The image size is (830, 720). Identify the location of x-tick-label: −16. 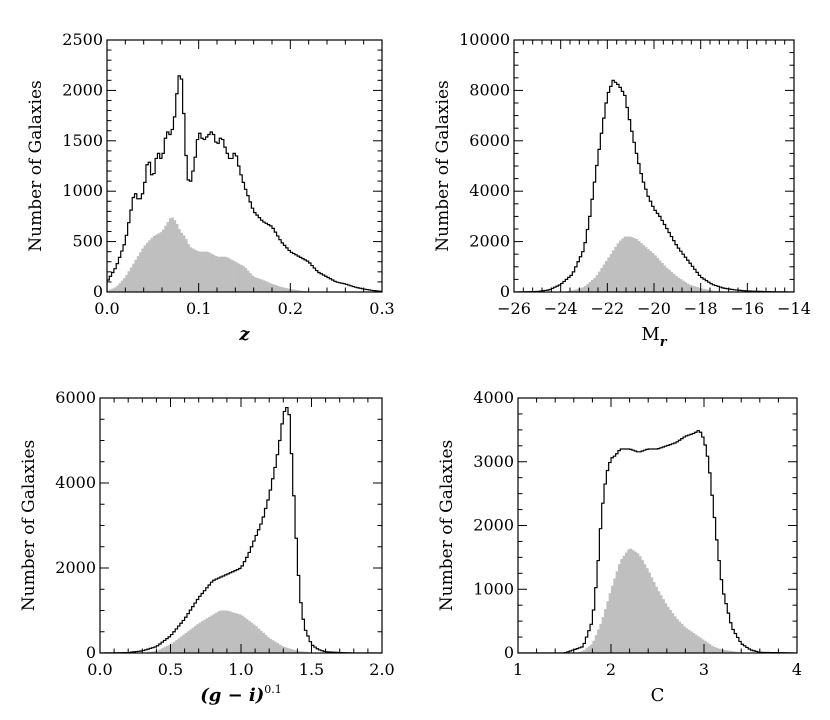
(747, 308).